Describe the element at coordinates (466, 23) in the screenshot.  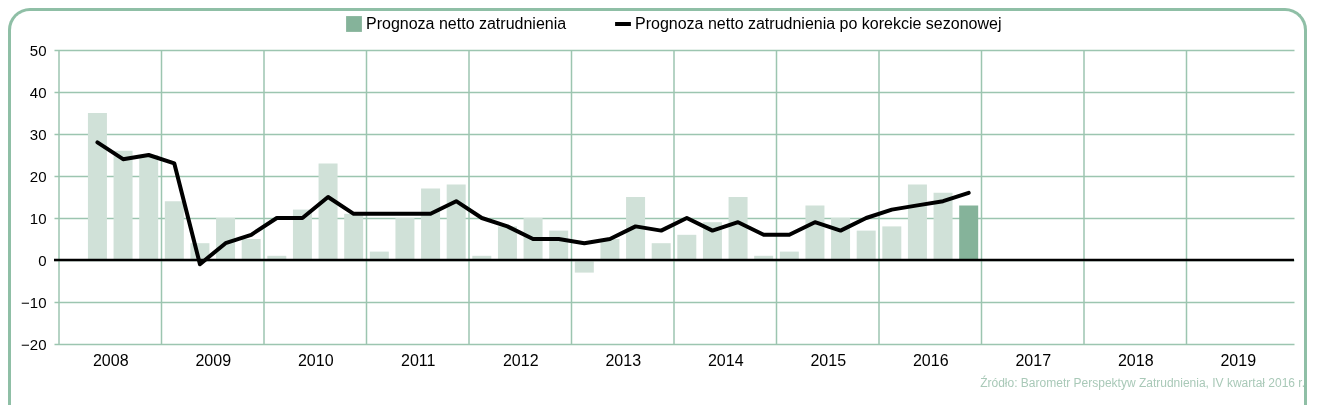
I see `legend-label: Prognoza netto zatrudnienia` at that location.